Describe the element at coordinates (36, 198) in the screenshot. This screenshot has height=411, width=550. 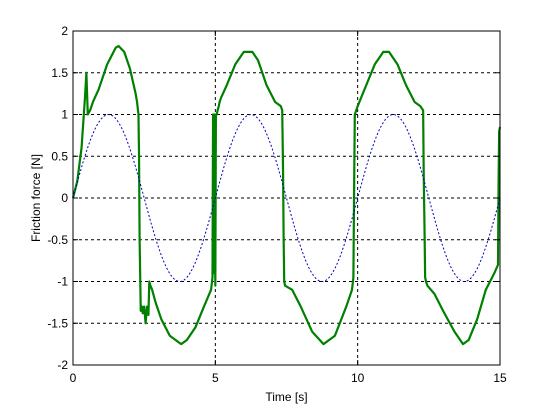
I see `y-axis-label: Friction force [N]` at that location.